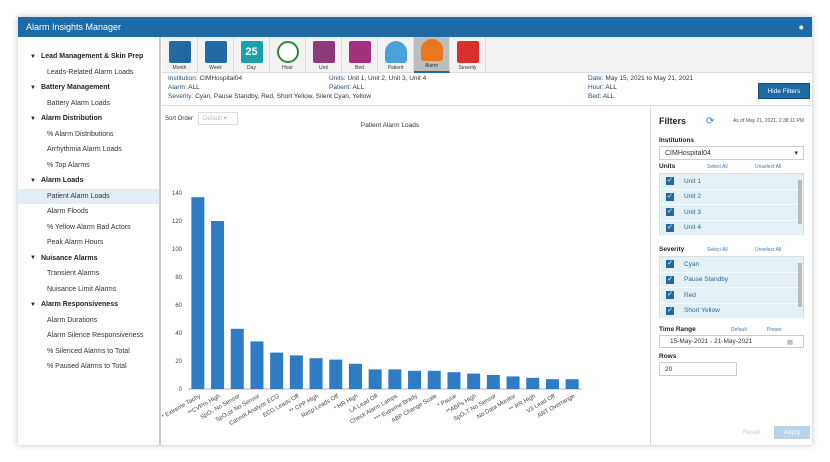  I want to click on sidebar-item: % Paused Alarms to Total, so click(87, 366).